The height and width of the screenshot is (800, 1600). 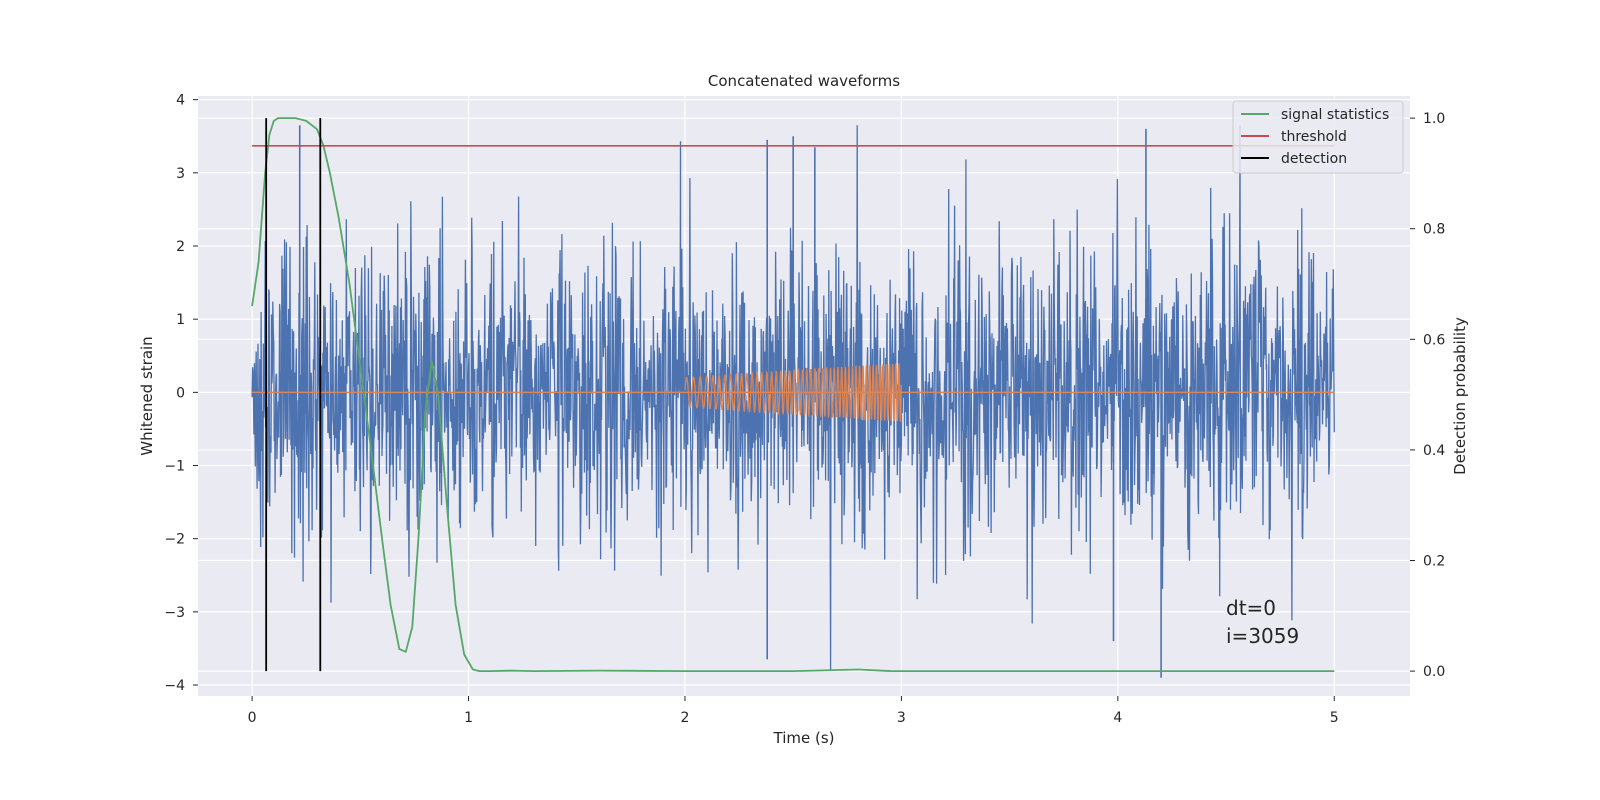 I want to click on annotation-index: i=3059, so click(x=1262, y=636).